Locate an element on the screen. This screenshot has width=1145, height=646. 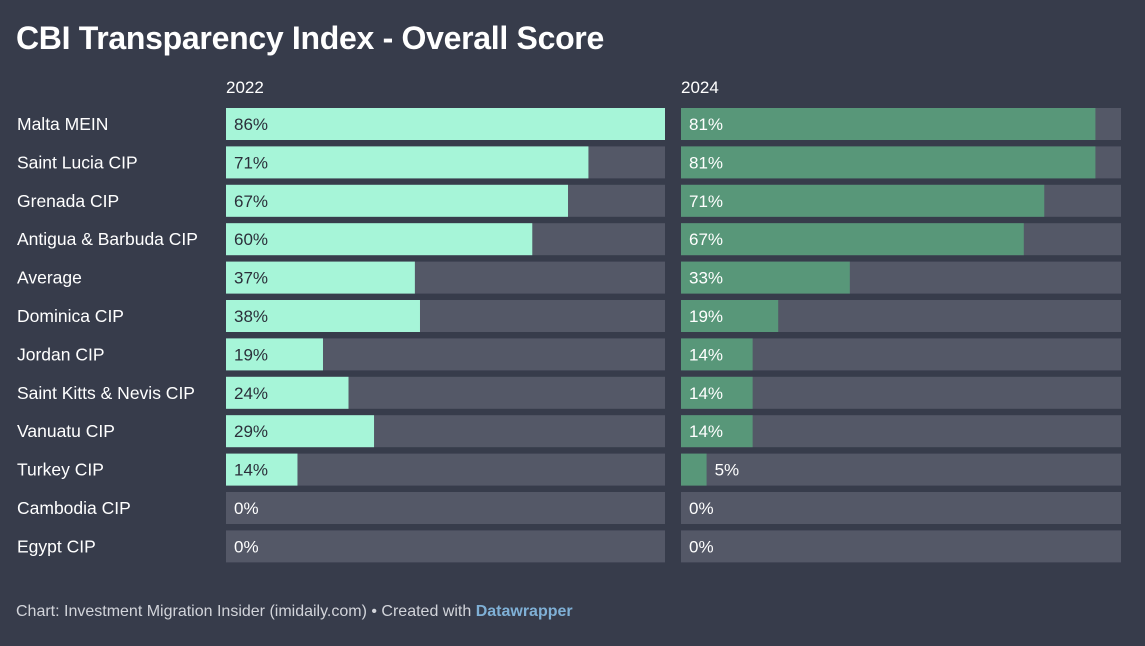
data-label-2022: 29% is located at coordinates (251, 431).